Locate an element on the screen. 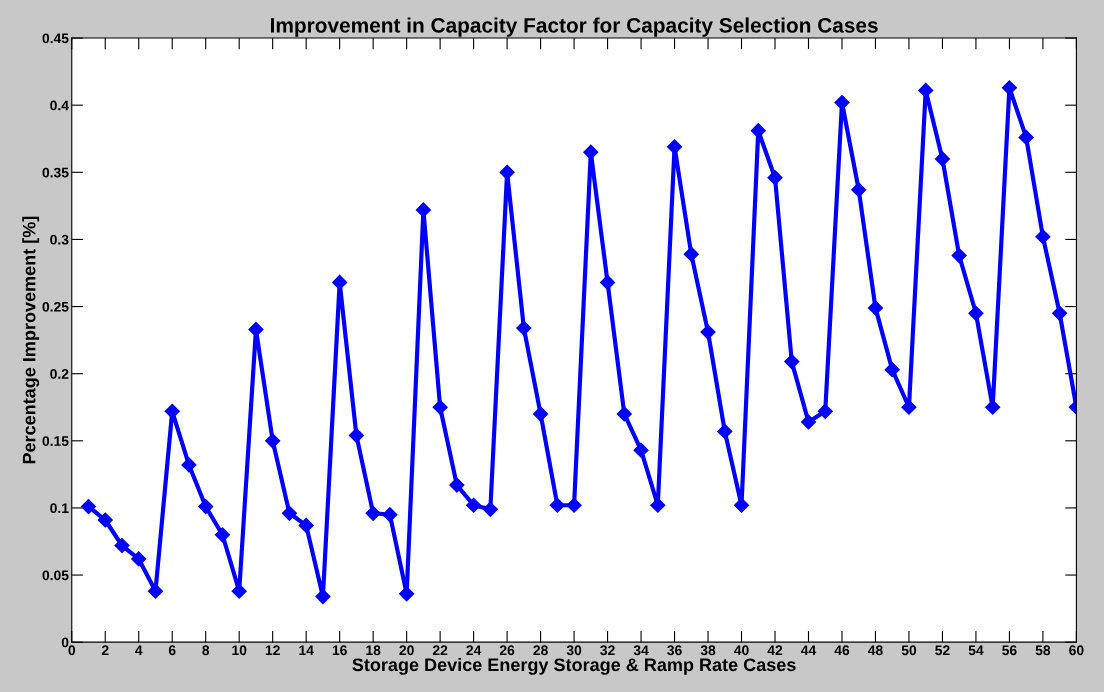  x-tick-label: 10 is located at coordinates (239, 650).